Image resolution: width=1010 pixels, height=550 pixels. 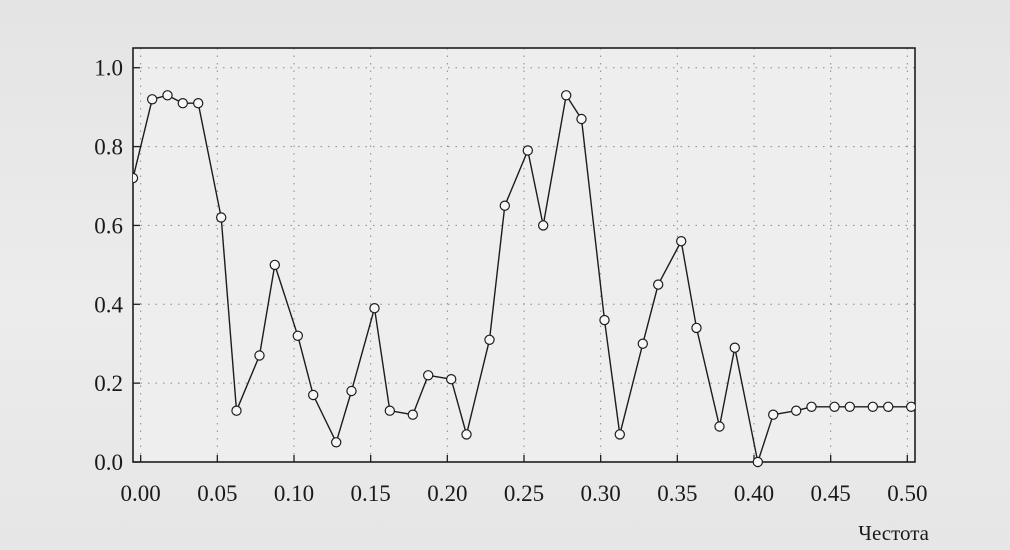 What do you see at coordinates (893, 533) in the screenshot?
I see `x-axis-title: Честота` at bounding box center [893, 533].